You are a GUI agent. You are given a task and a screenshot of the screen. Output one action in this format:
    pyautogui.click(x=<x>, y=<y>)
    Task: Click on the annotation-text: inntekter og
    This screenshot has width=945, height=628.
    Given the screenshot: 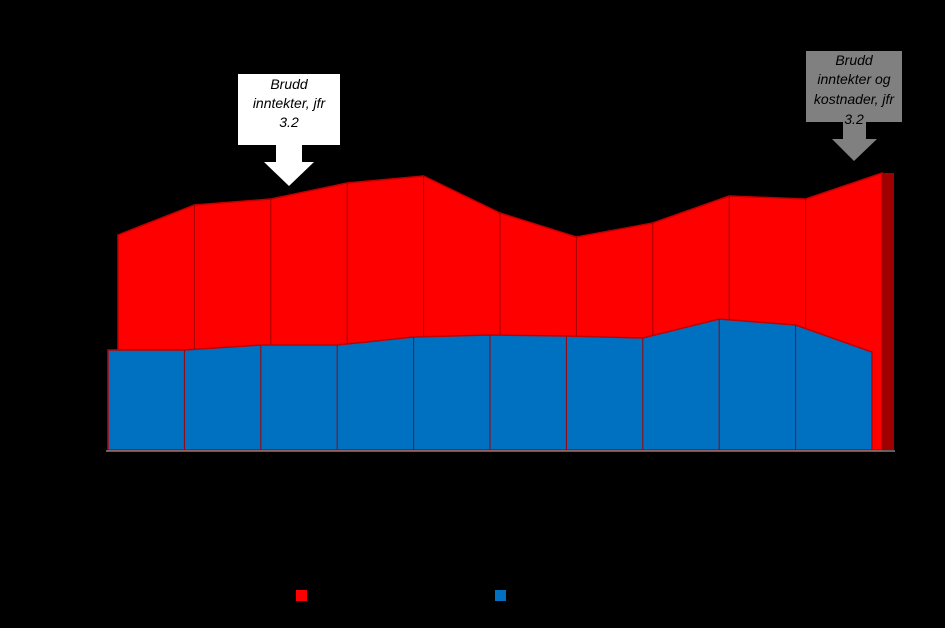 What is the action you would take?
    pyautogui.click(x=853, y=79)
    